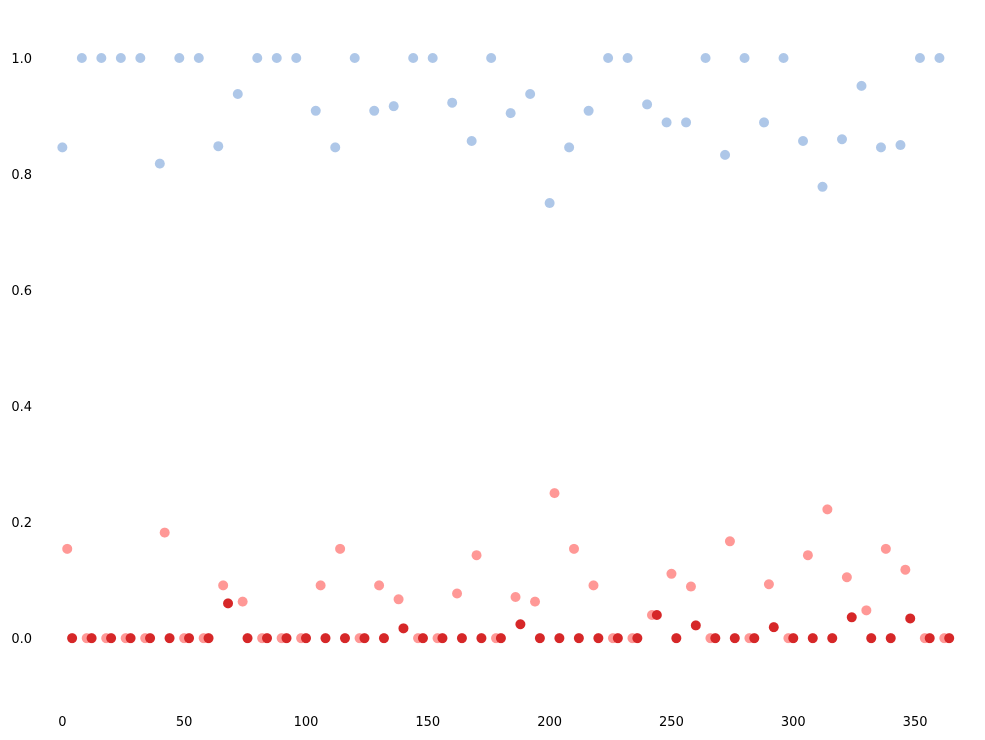  Describe the element at coordinates (427, 722) in the screenshot. I see `x-tick-label: 150` at that location.